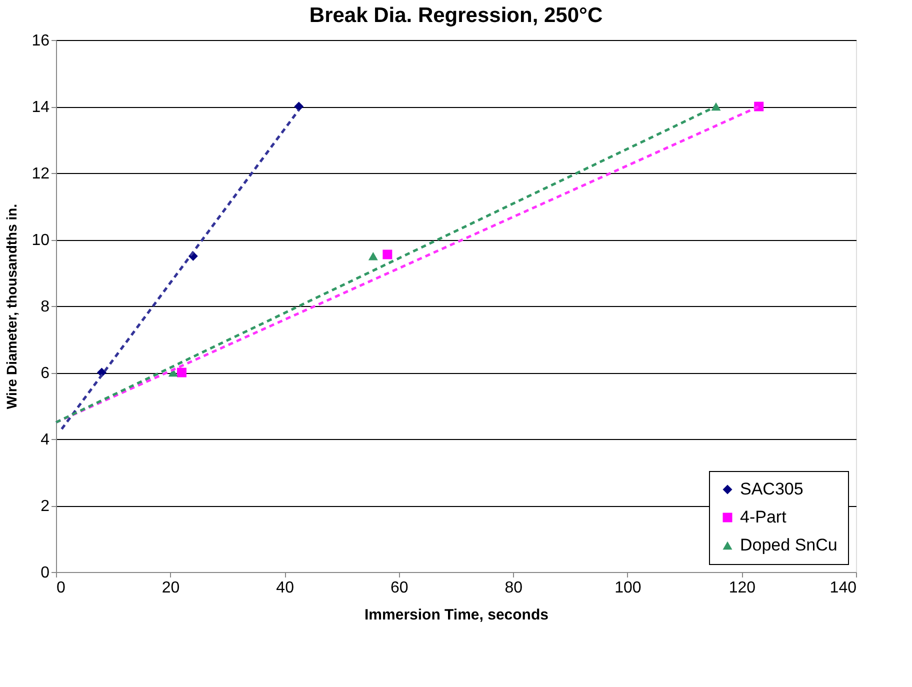 The image size is (912, 687). What do you see at coordinates (628, 588) in the screenshot?
I see `x-tick-label: 100` at bounding box center [628, 588].